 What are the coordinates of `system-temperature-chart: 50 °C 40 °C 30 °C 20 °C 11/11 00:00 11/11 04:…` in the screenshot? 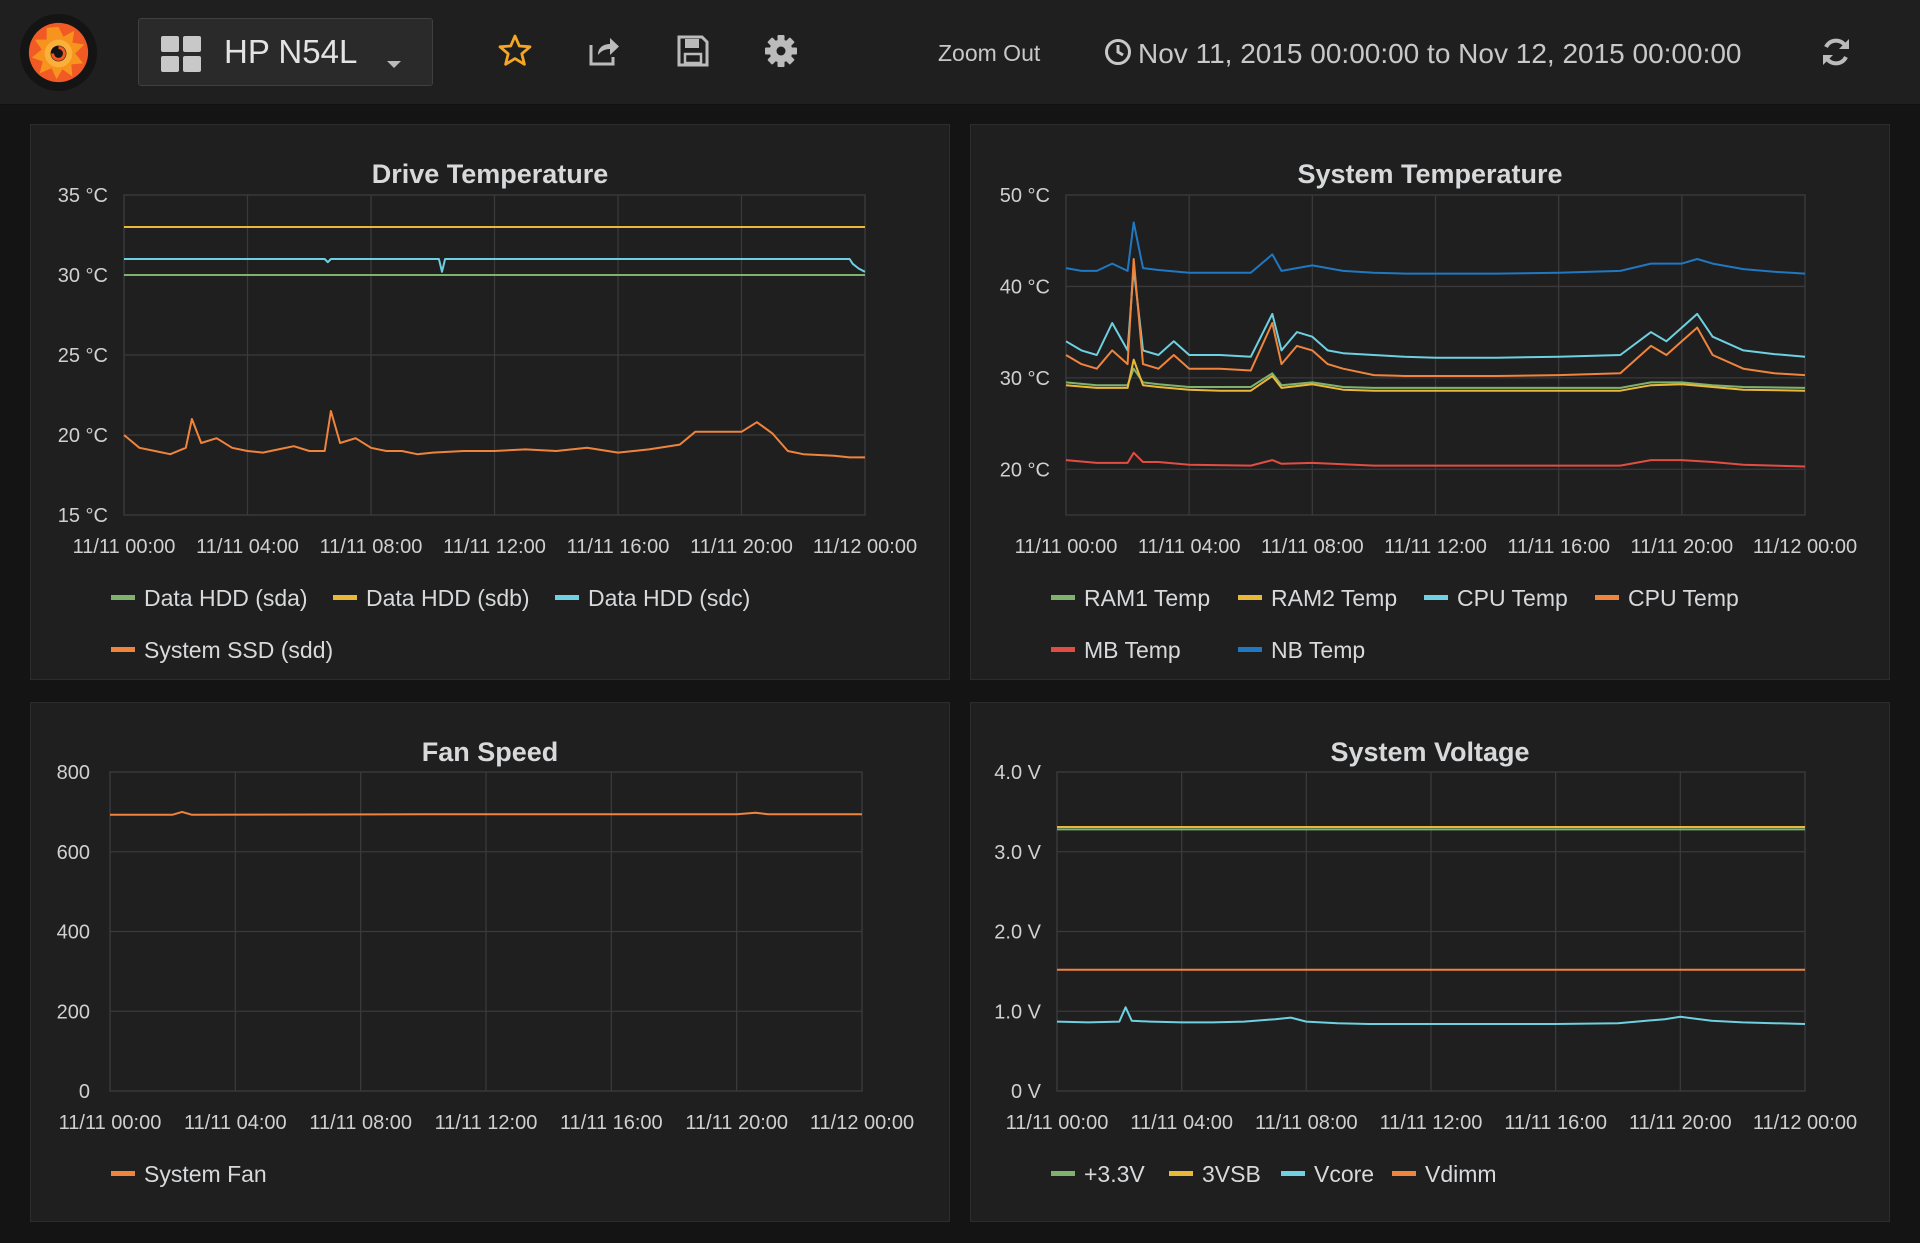 It's located at (1428, 371).